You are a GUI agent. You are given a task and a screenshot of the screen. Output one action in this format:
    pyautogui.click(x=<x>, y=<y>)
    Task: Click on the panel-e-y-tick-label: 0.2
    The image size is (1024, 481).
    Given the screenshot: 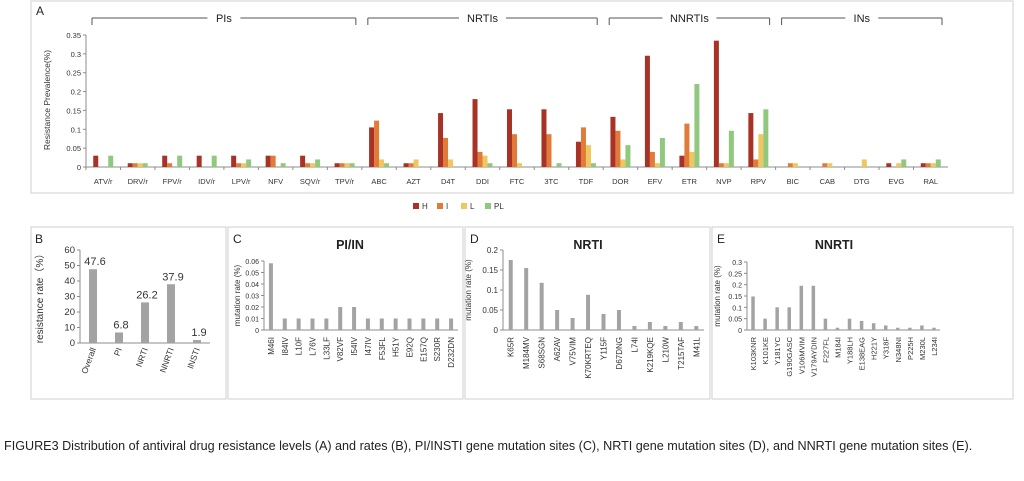 What is the action you would take?
    pyautogui.click(x=737, y=286)
    